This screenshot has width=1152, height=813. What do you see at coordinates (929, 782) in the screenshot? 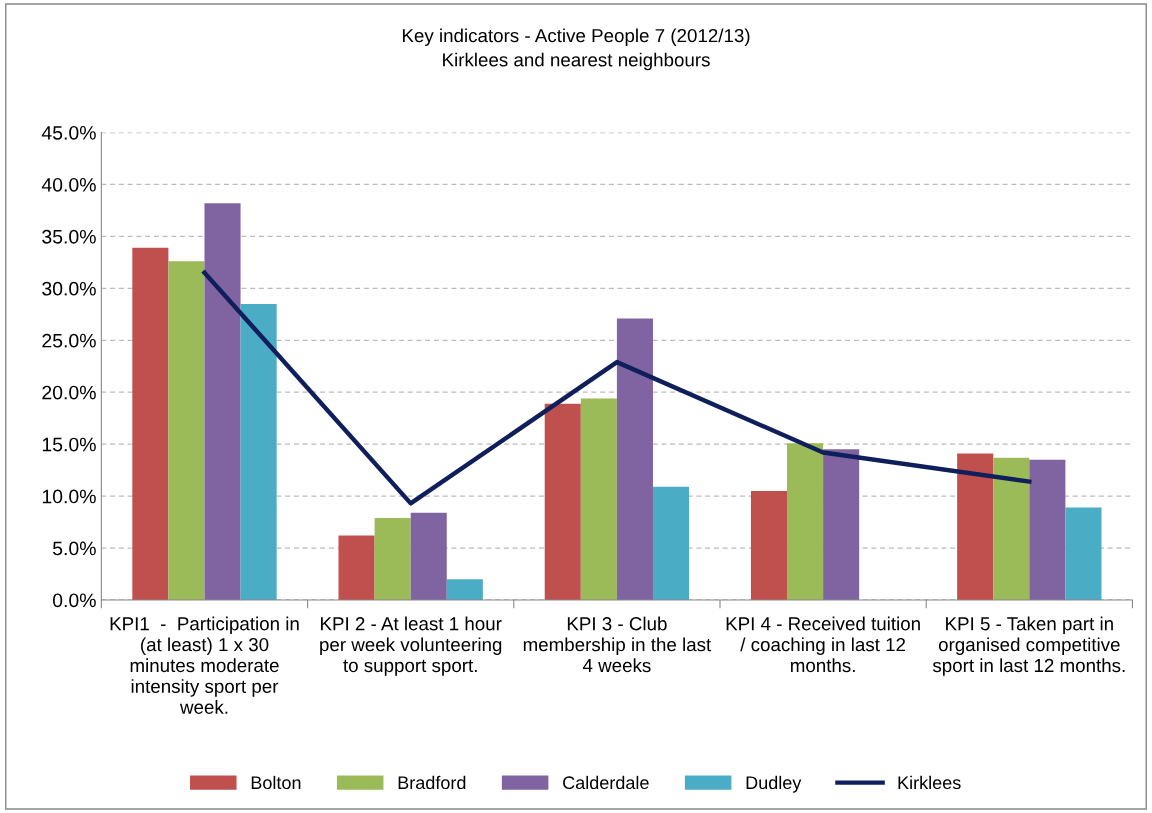
I see `legend-label: Kirklees` at bounding box center [929, 782].